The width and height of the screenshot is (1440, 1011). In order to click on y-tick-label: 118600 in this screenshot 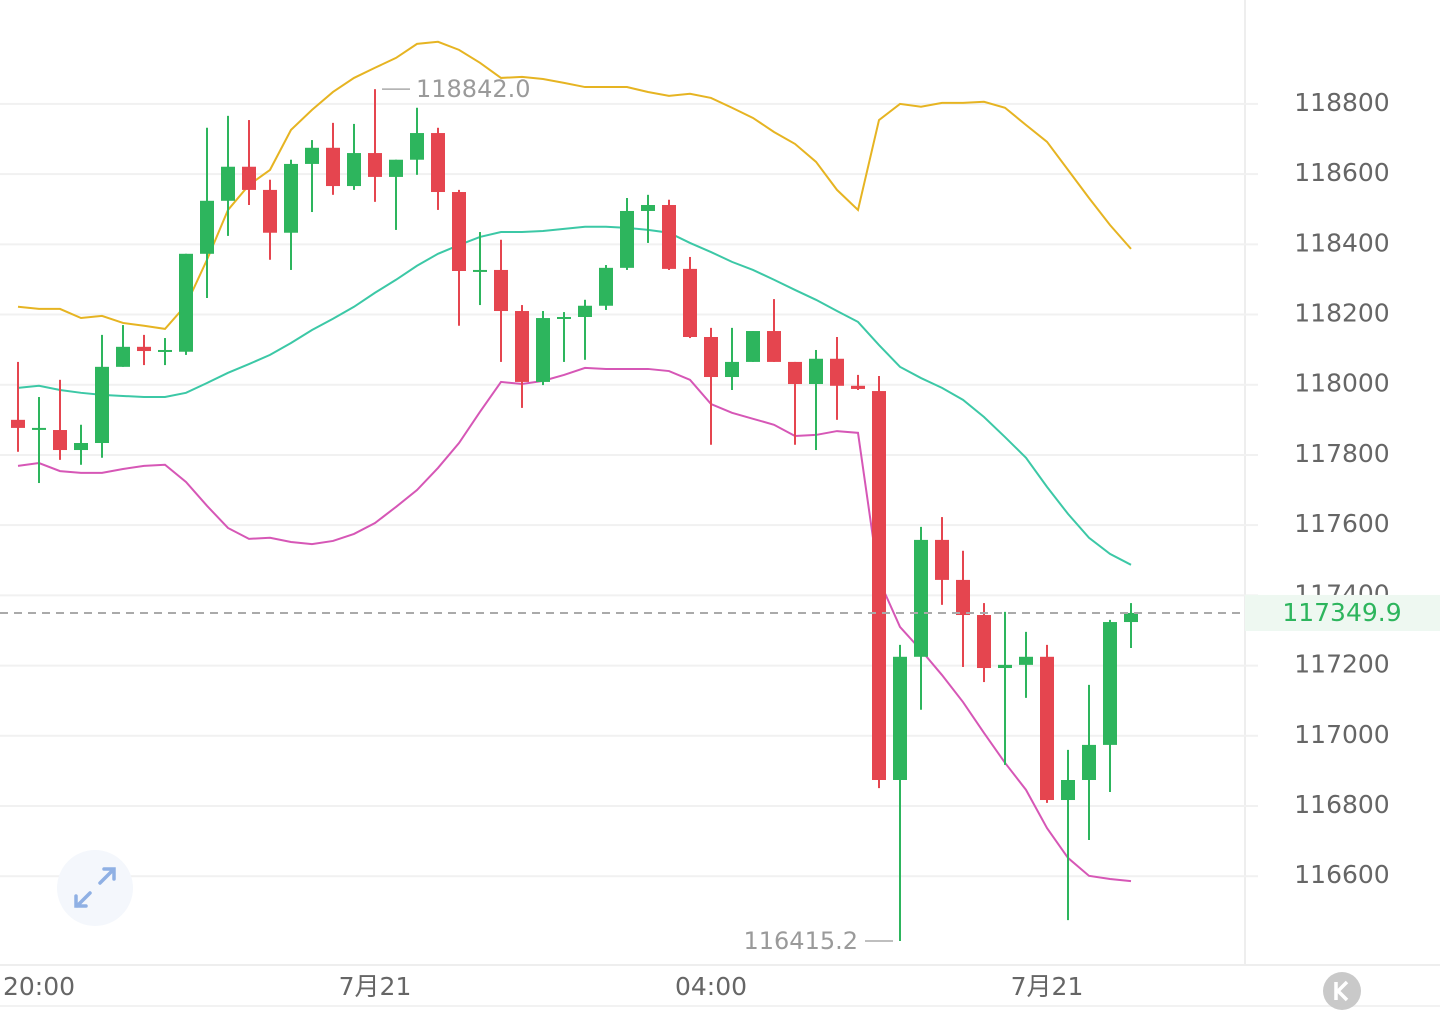, I will do `click(1341, 172)`.